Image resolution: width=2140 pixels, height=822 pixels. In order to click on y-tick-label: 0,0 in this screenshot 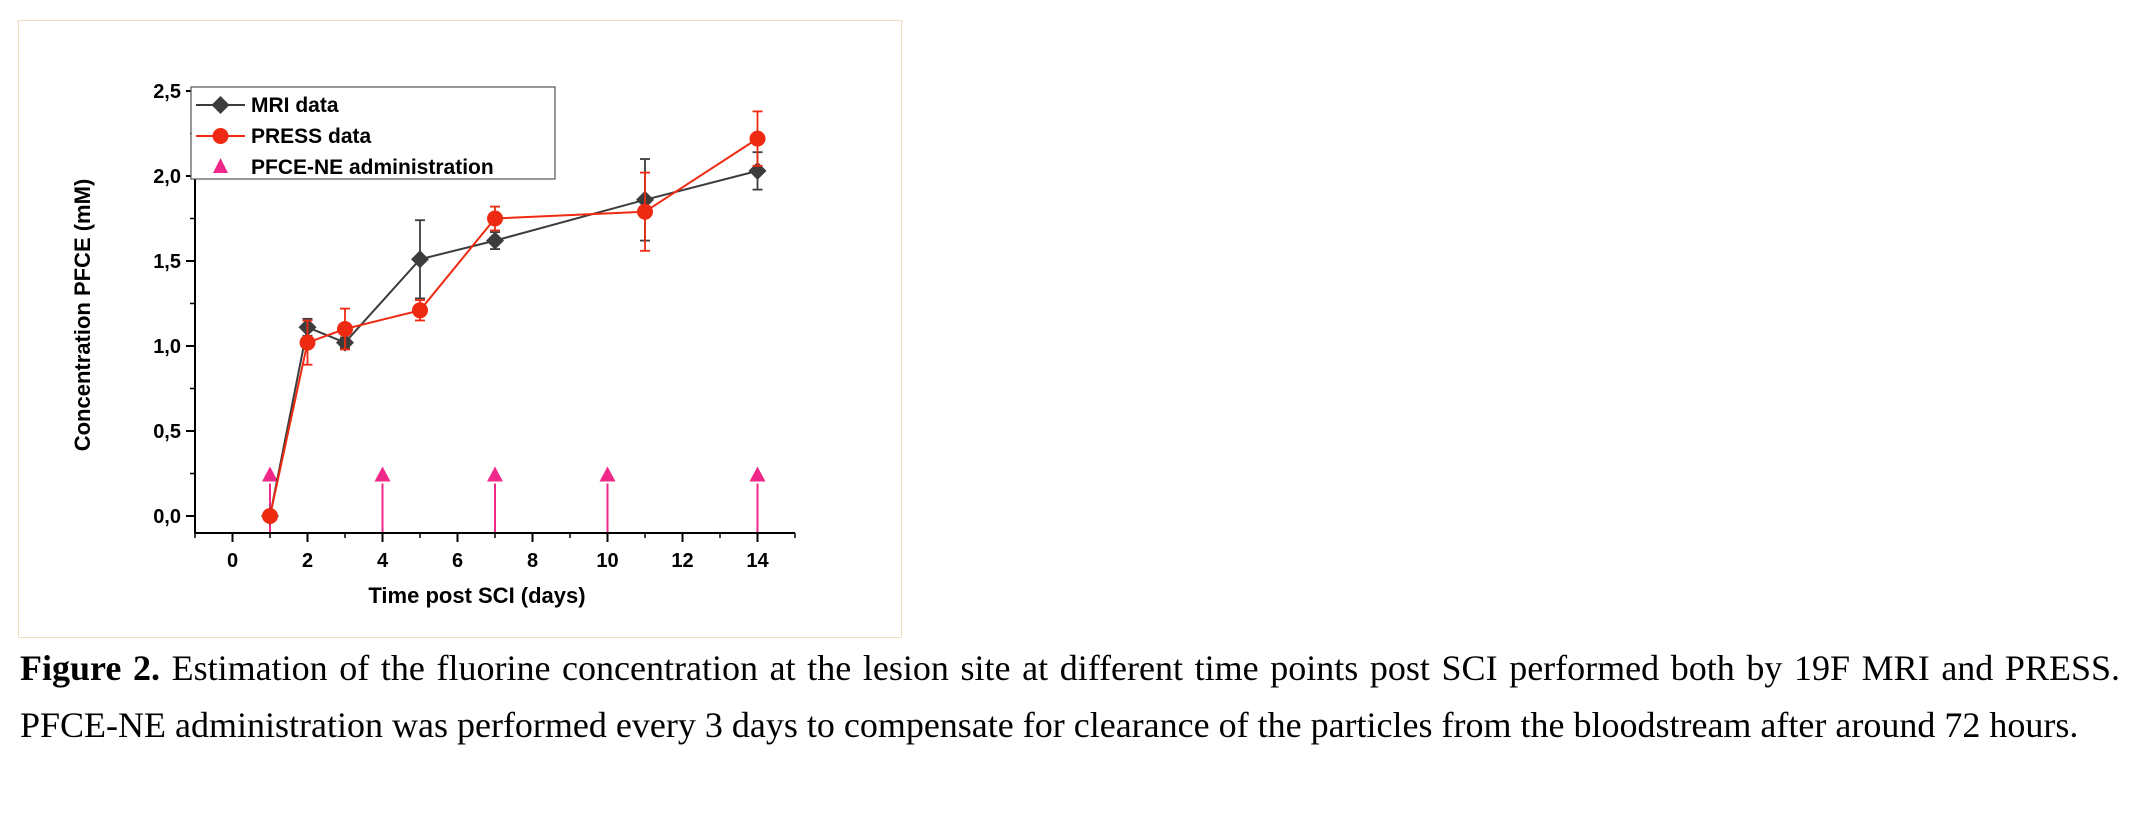, I will do `click(167, 517)`.